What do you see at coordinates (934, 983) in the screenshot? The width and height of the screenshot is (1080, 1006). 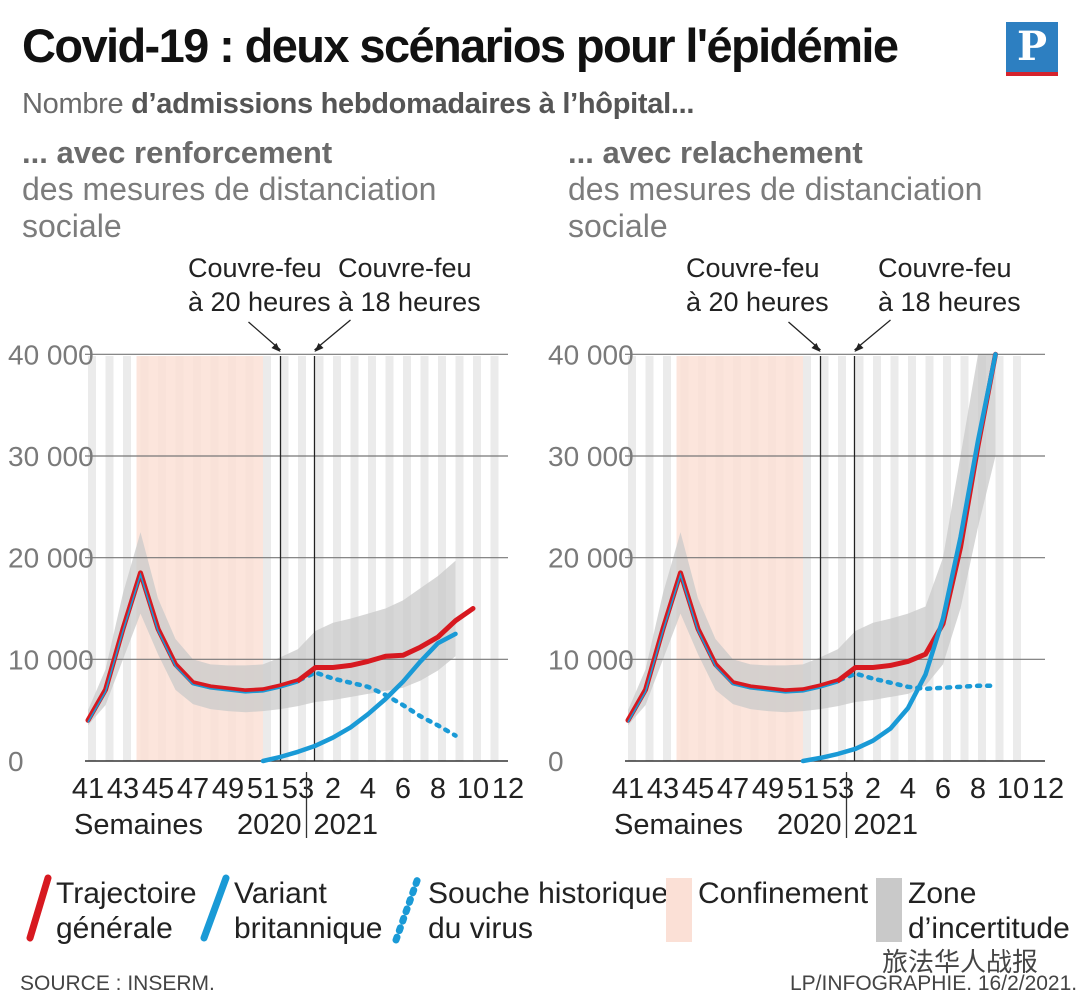 I see `credit-note: LP/INFOGRAPHIE. 16/2/2021.` at bounding box center [934, 983].